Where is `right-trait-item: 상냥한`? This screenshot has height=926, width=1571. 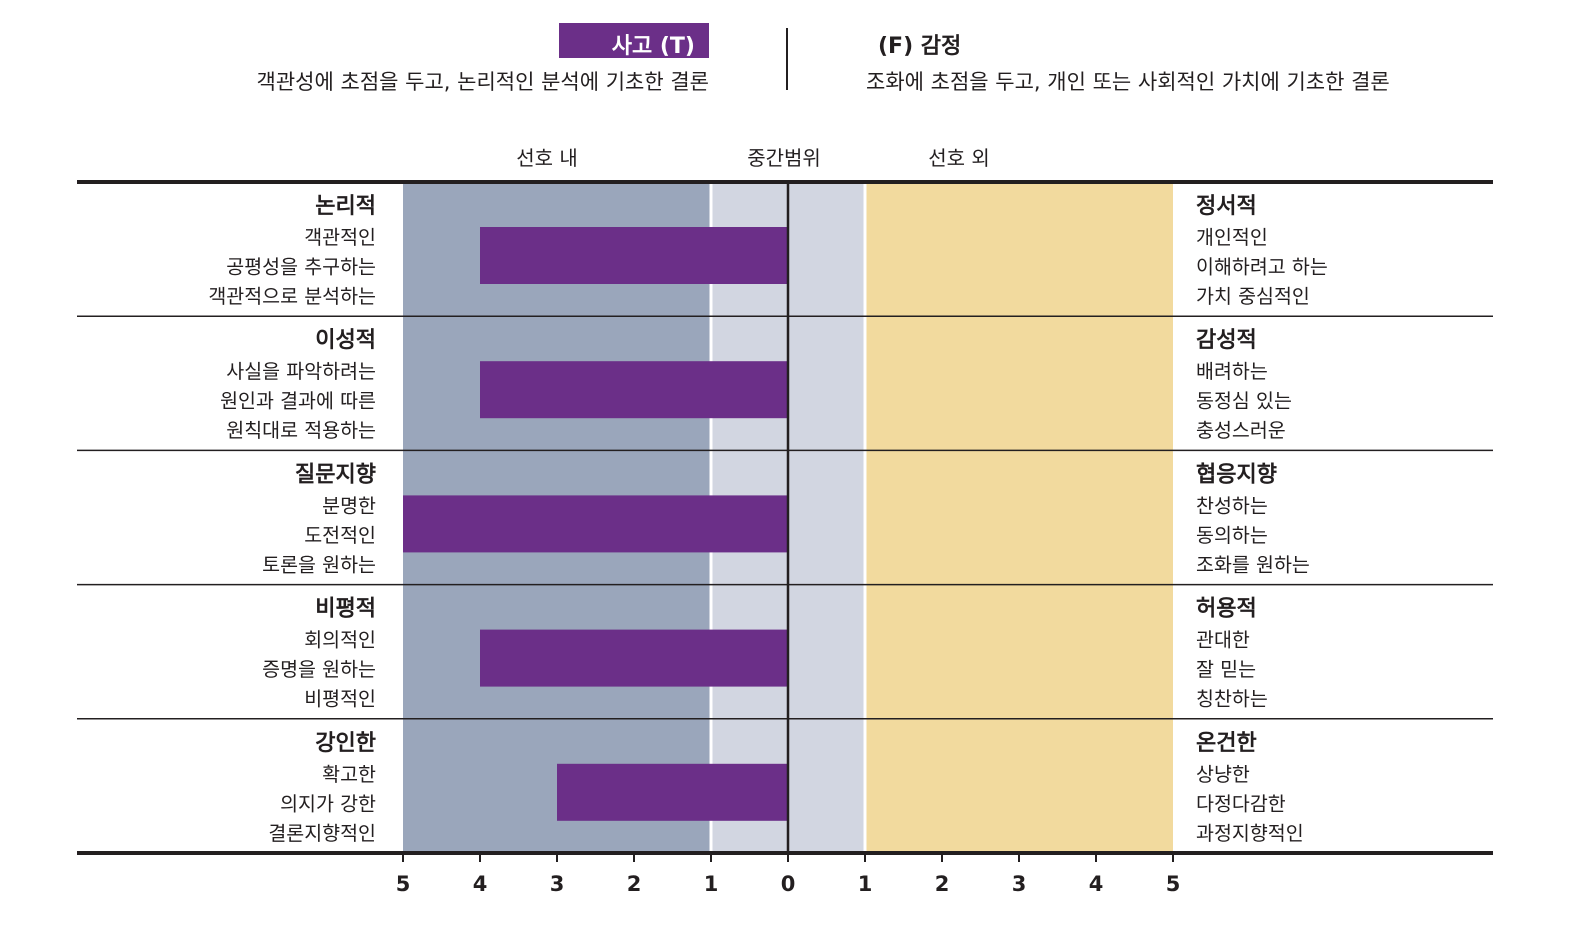 right-trait-item: 상냥한 is located at coordinates (1223, 774).